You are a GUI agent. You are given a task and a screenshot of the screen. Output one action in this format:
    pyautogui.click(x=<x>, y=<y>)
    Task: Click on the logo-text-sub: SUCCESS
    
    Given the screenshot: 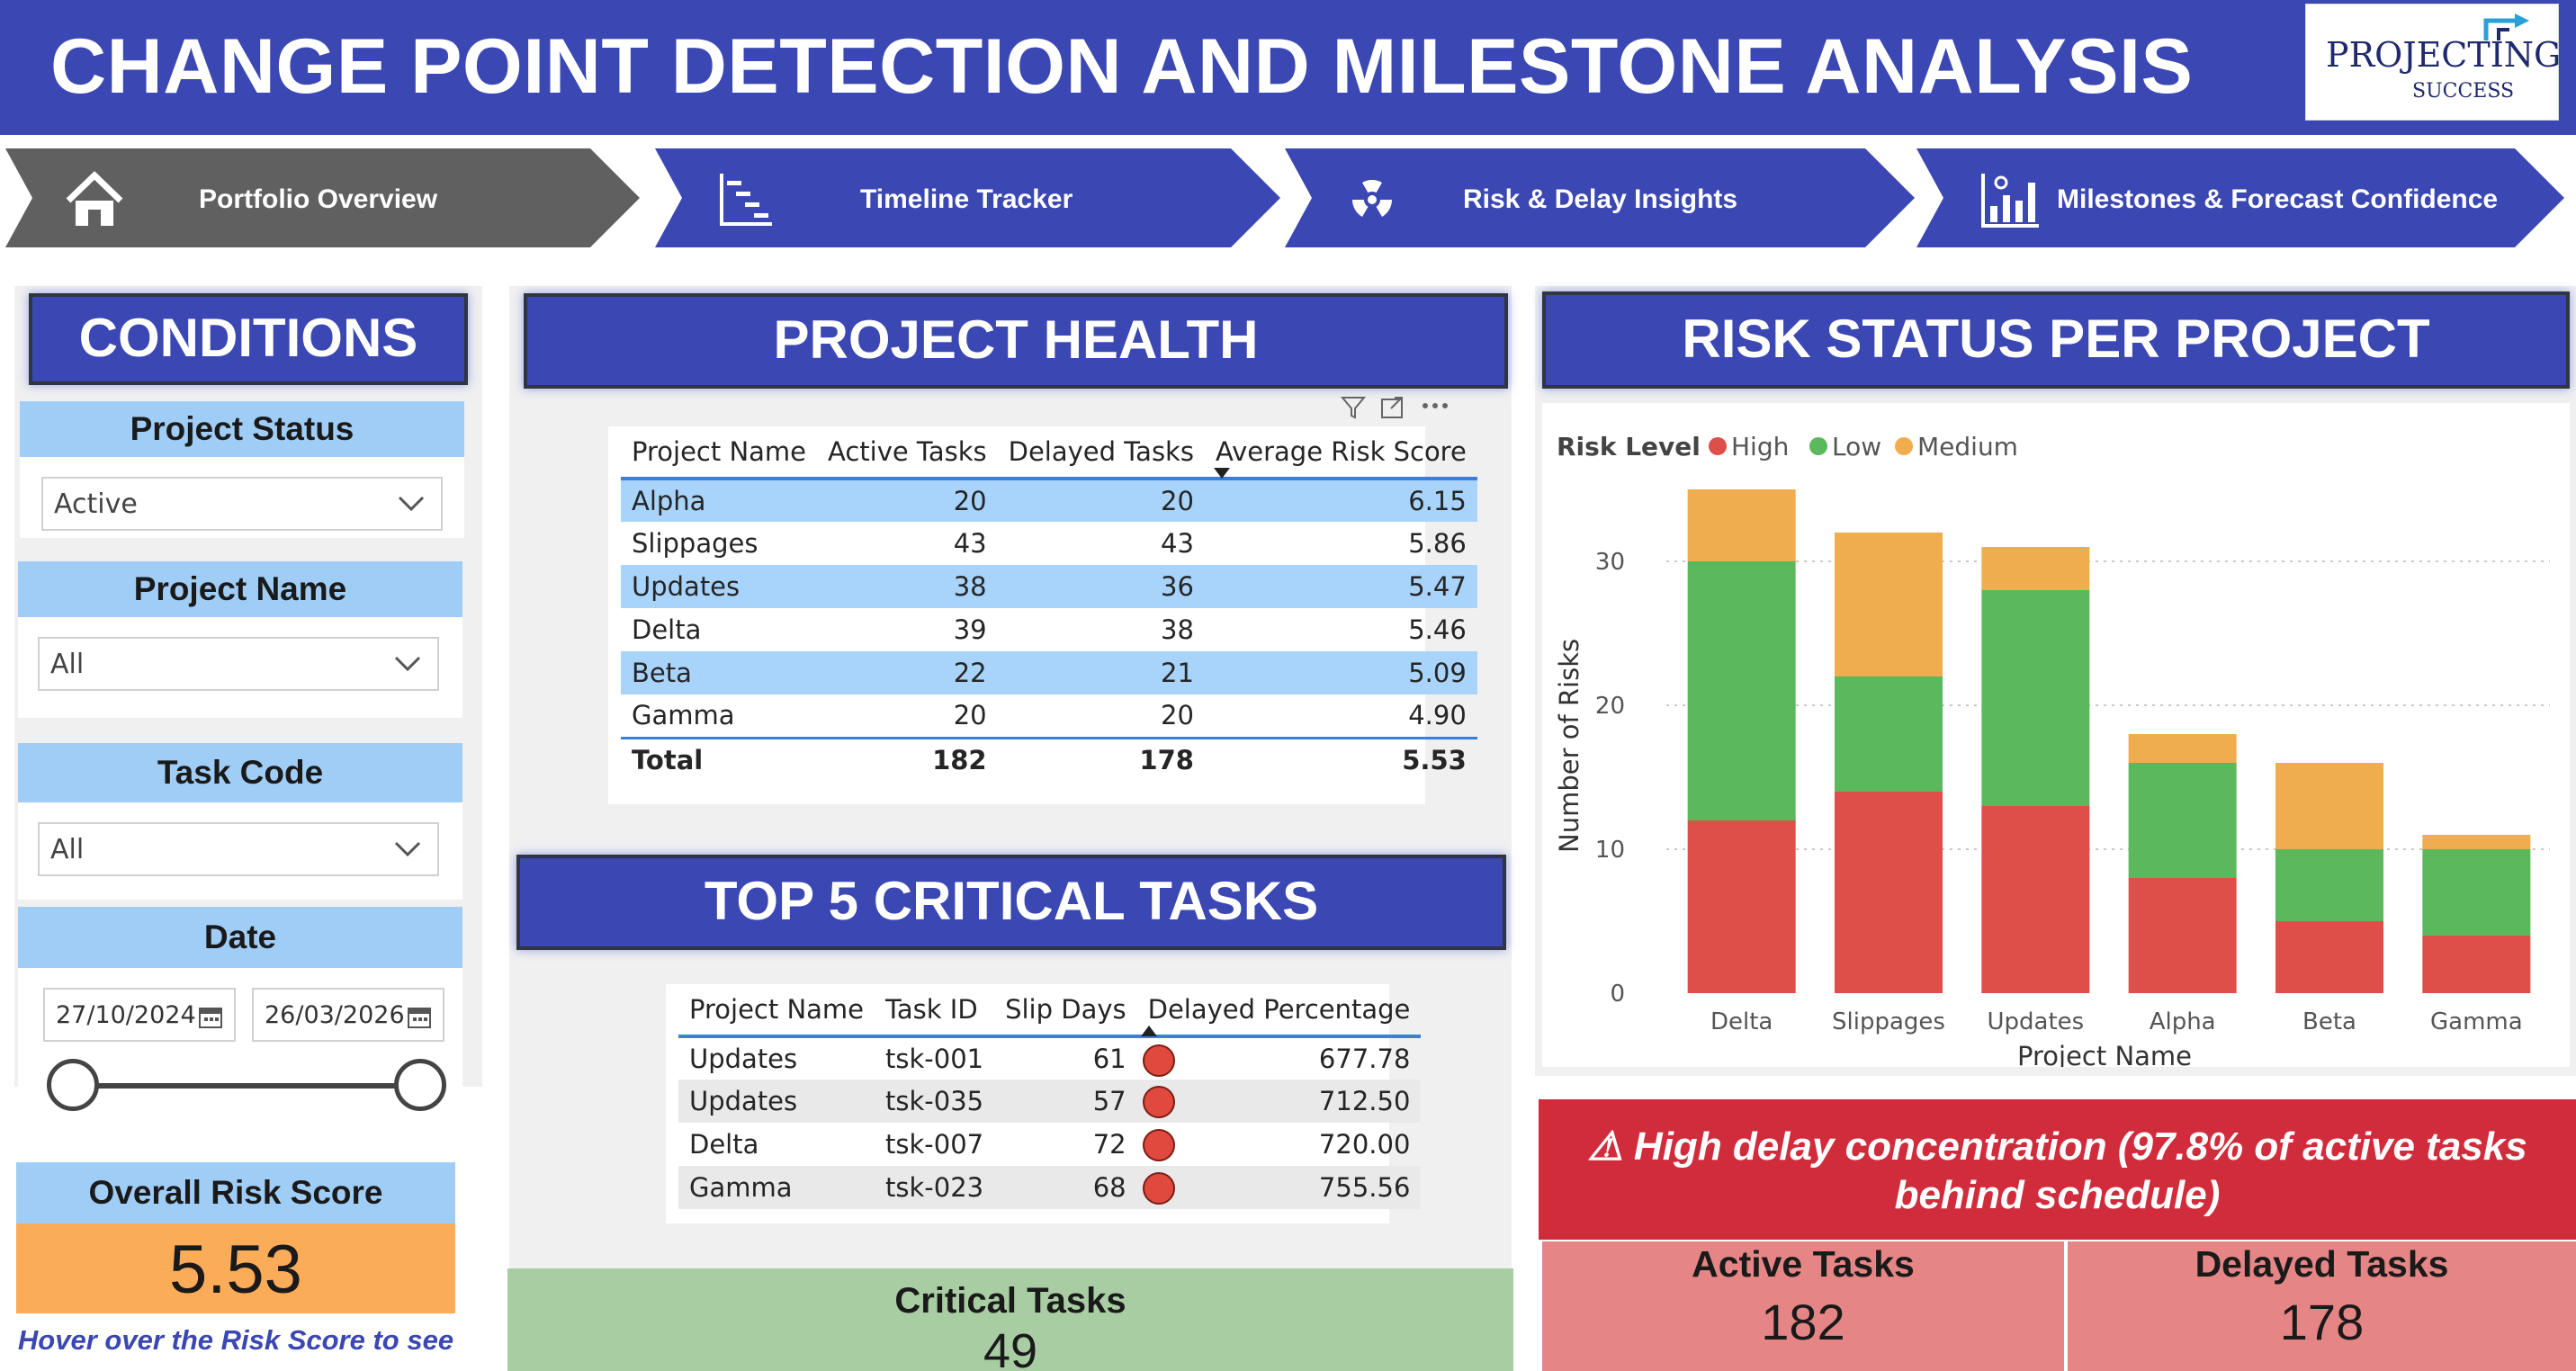 What is the action you would take?
    pyautogui.click(x=2464, y=92)
    